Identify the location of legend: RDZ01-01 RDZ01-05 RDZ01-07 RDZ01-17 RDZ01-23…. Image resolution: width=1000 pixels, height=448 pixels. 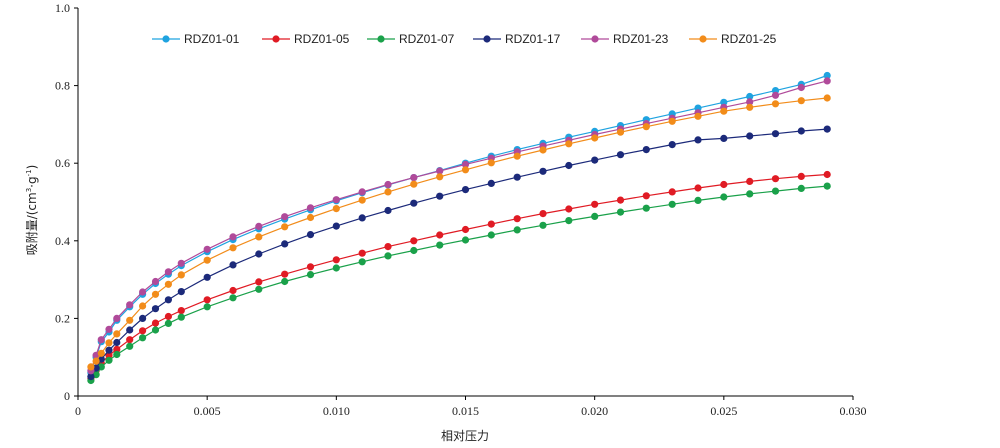
(464, 39).